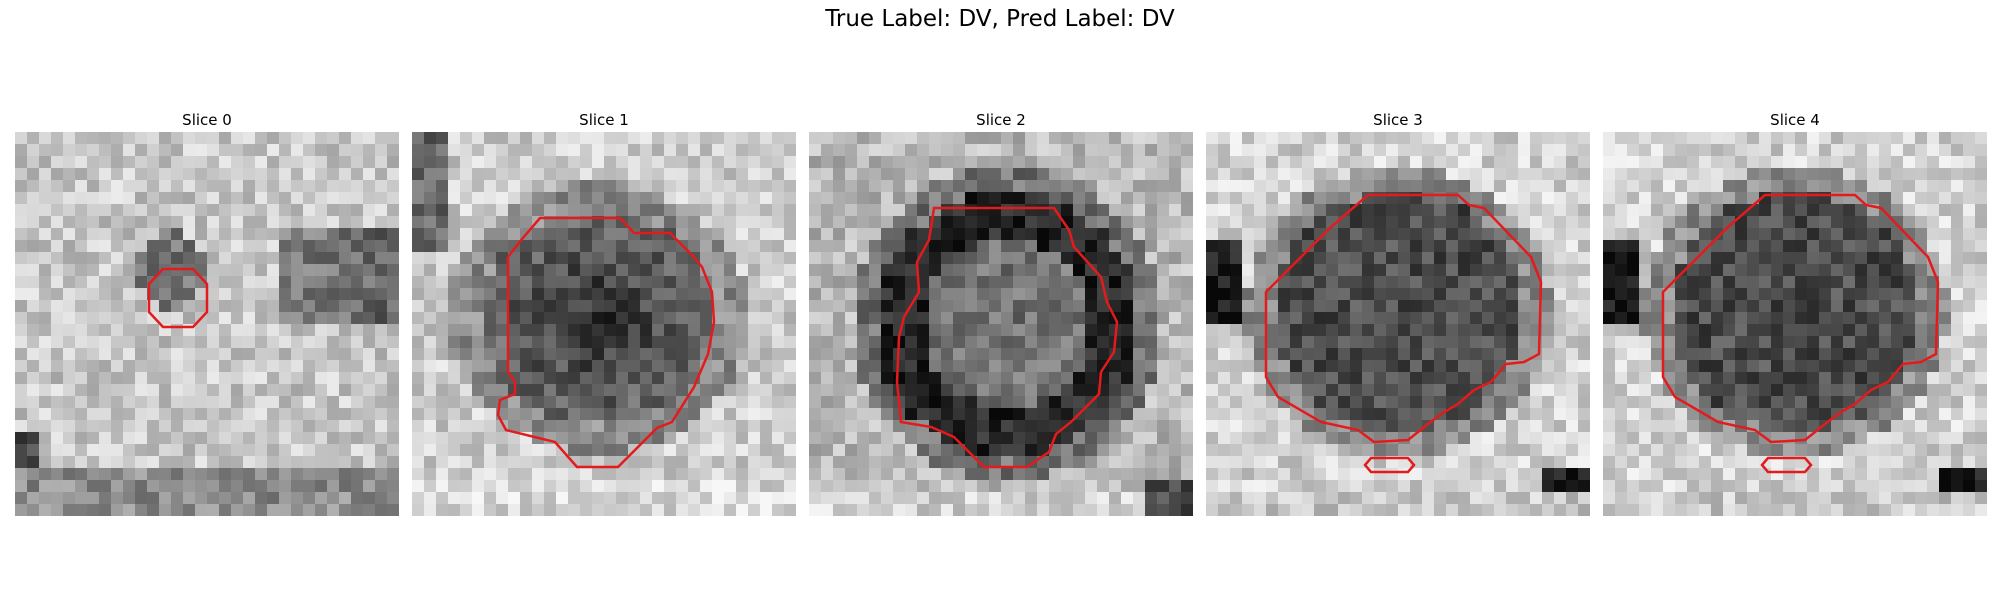  I want to click on slice-panel-4: Slice 4, so click(1795, 312).